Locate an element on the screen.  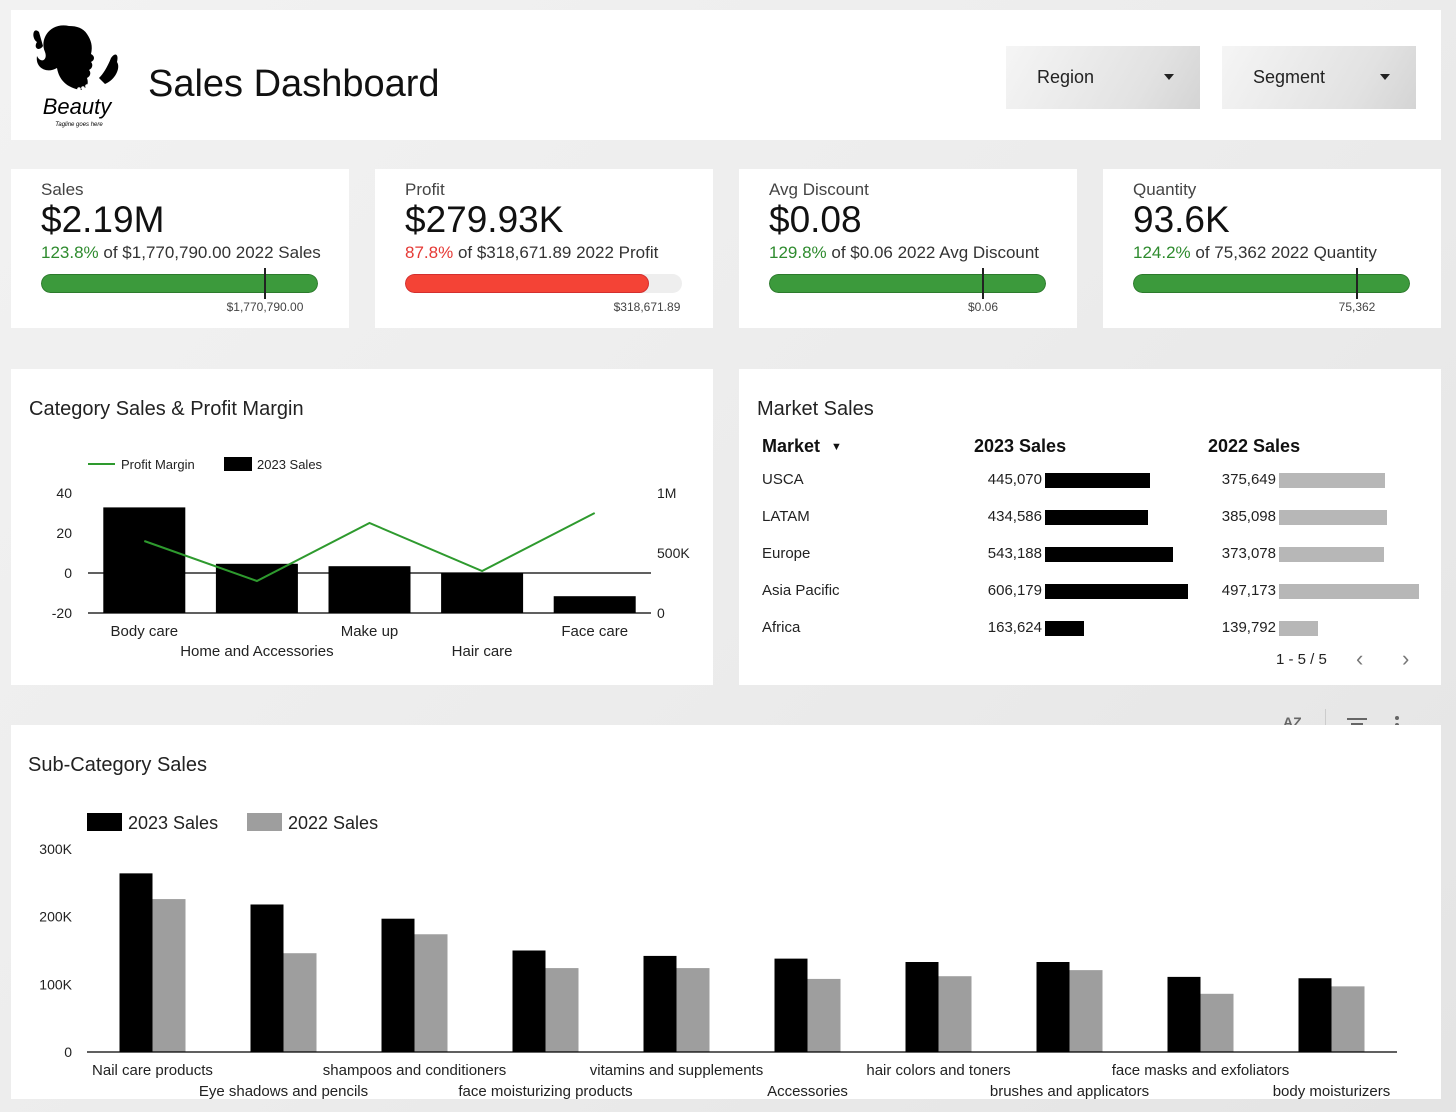
kpi-label: Profit is located at coordinates (425, 189).